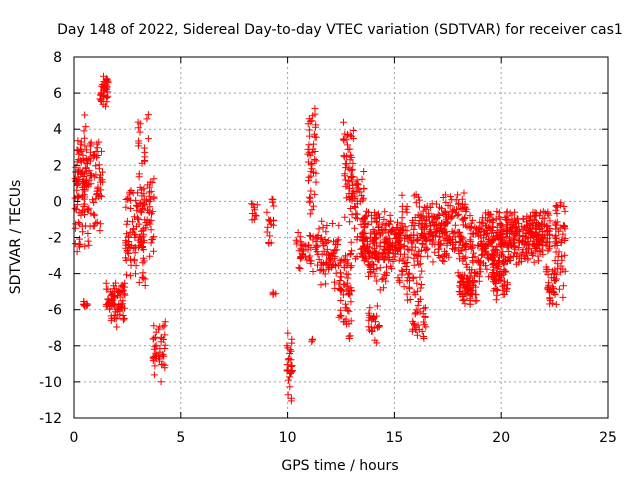 This screenshot has height=480, width=640. What do you see at coordinates (50, 383) in the screenshot?
I see `y-tick-label: -10` at bounding box center [50, 383].